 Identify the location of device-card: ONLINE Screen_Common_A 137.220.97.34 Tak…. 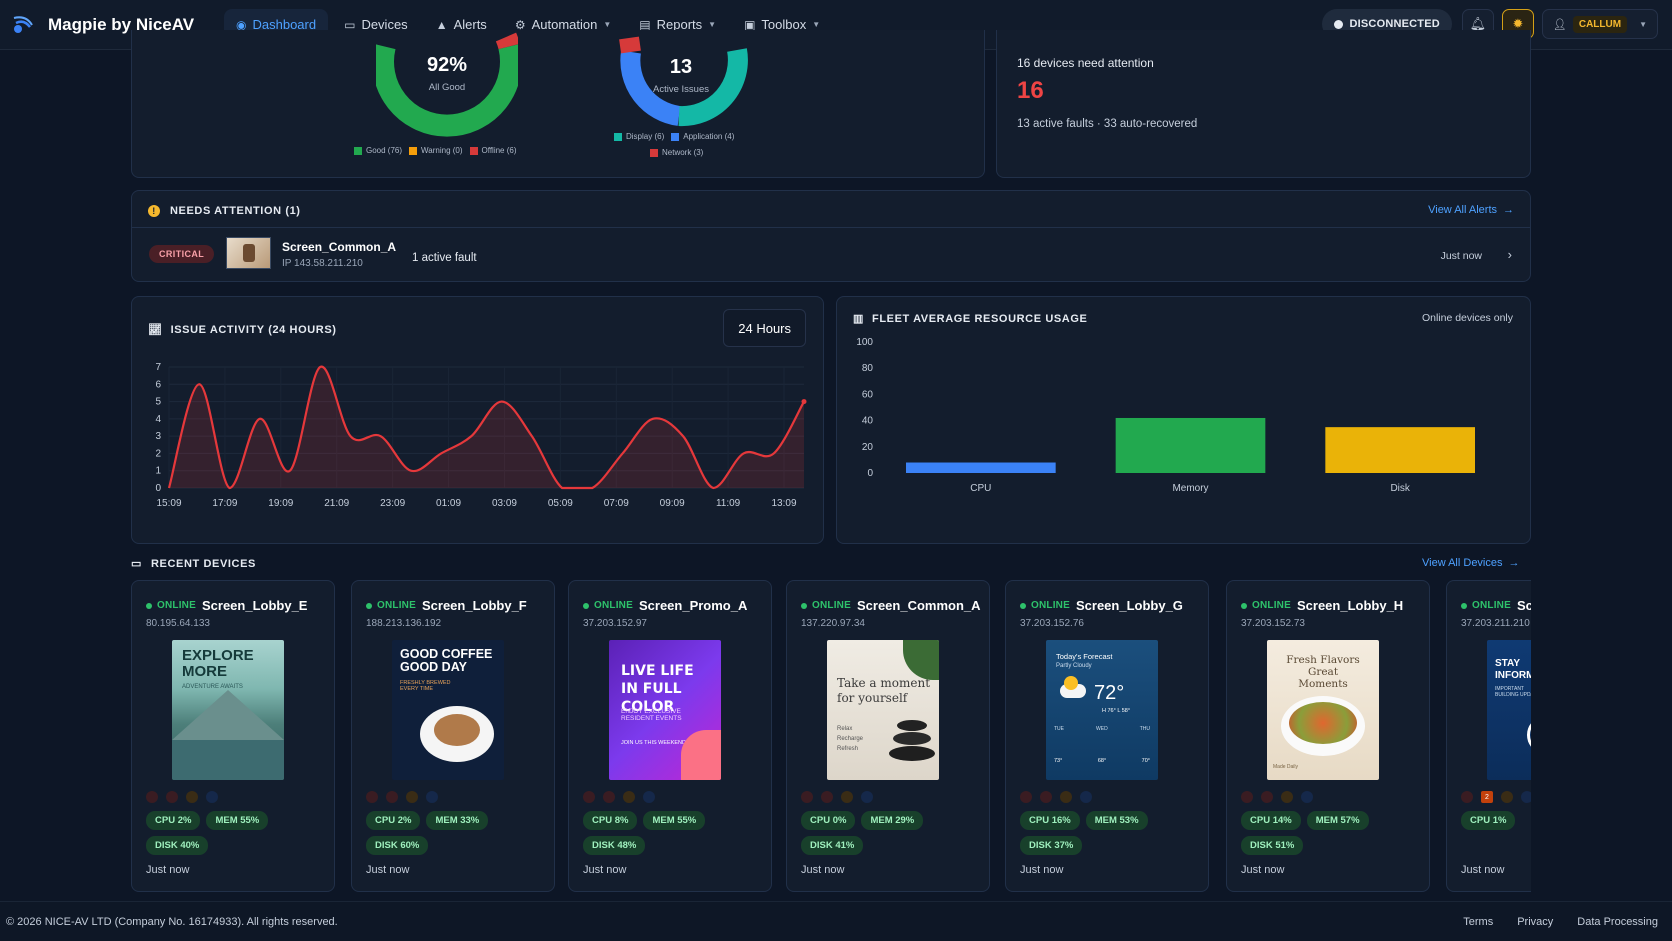
(888, 736).